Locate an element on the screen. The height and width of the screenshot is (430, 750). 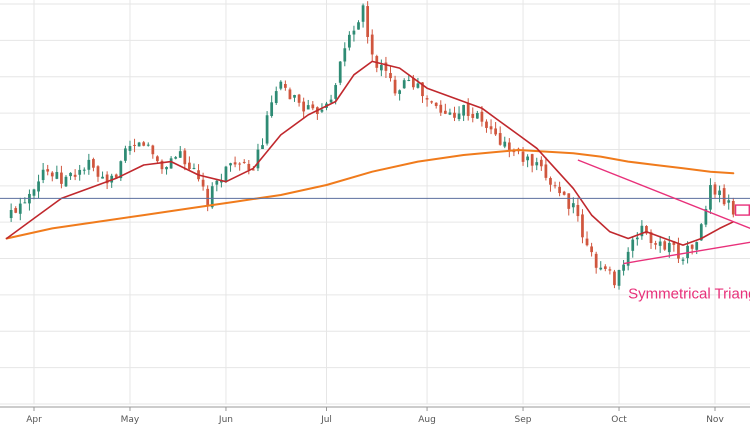
x-tick-label: Apr is located at coordinates (34, 420).